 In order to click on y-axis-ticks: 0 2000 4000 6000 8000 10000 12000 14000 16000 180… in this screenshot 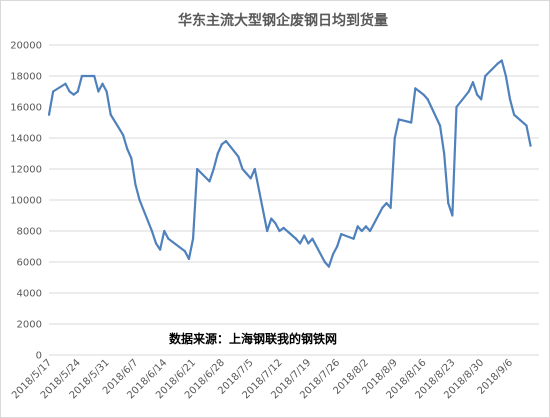, I will do `click(26, 201)`.